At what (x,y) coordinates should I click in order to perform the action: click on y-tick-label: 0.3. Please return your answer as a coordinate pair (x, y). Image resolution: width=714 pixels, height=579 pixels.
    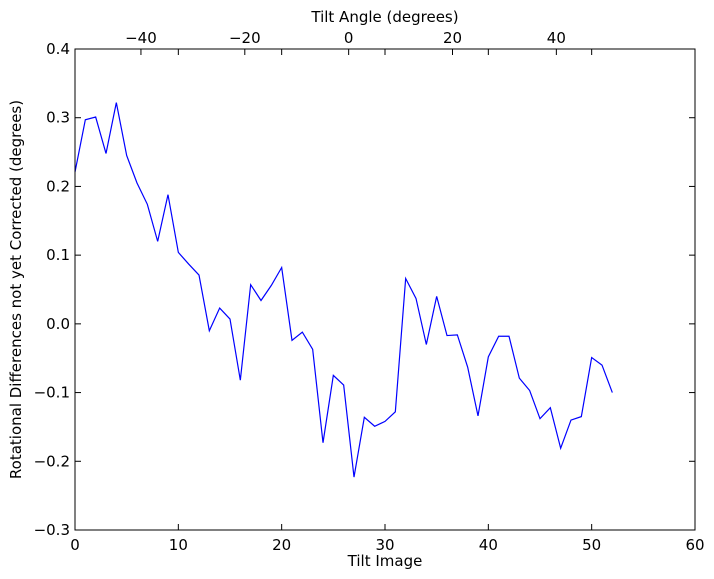
    Looking at the image, I should click on (58, 118).